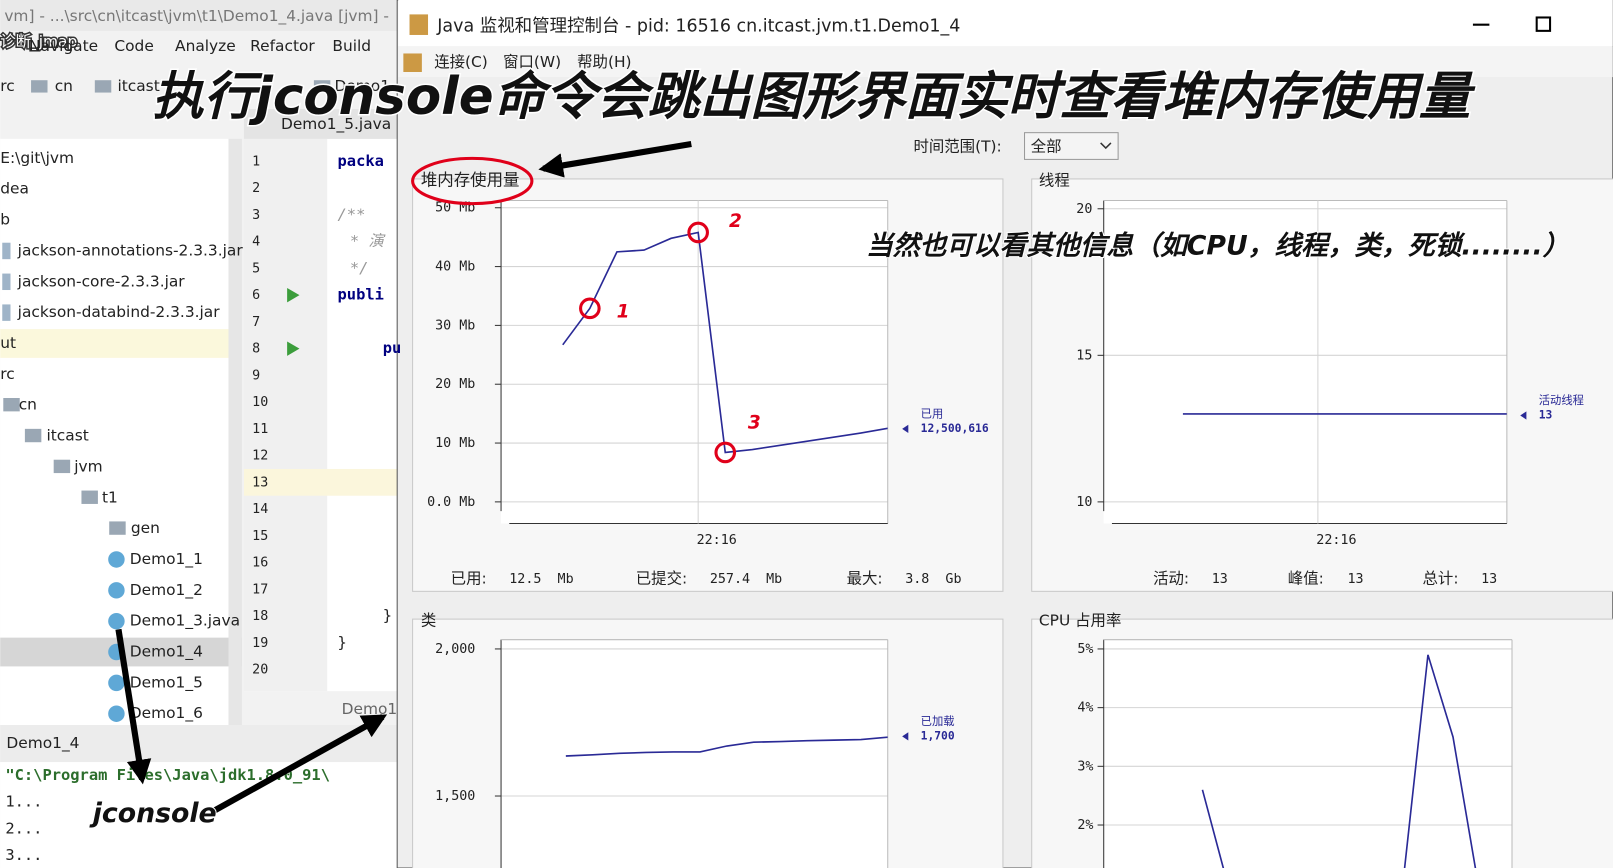 This screenshot has height=868, width=1613. I want to click on breadcrumb: itcast, so click(138, 86).